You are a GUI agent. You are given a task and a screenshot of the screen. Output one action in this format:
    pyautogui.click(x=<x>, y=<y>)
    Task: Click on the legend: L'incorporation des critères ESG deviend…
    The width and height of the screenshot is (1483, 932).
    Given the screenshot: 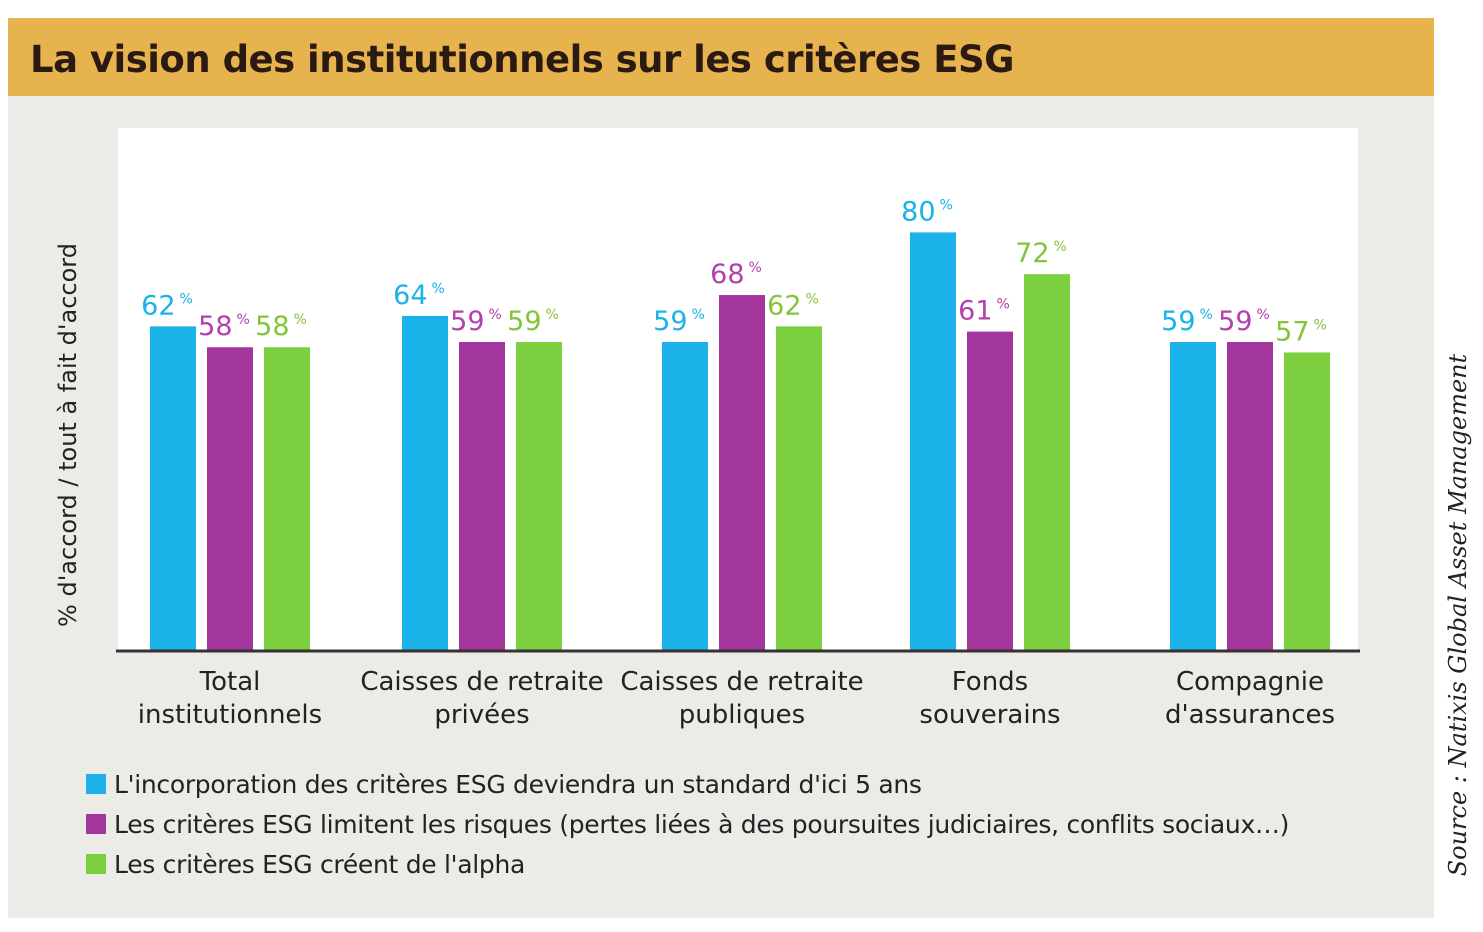 What is the action you would take?
    pyautogui.click(x=687, y=824)
    